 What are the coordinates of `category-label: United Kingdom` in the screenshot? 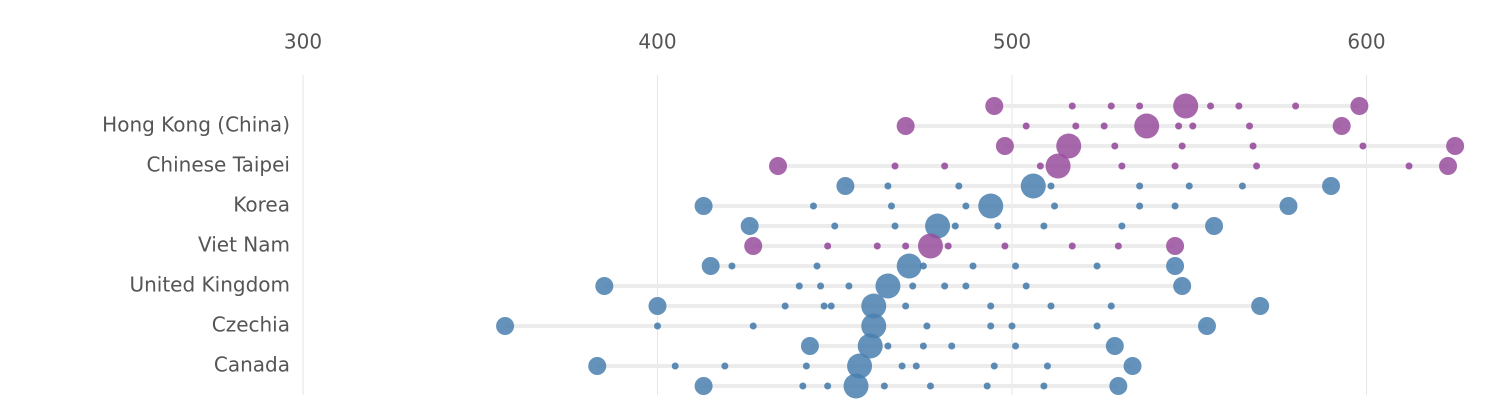 It's located at (209, 285).